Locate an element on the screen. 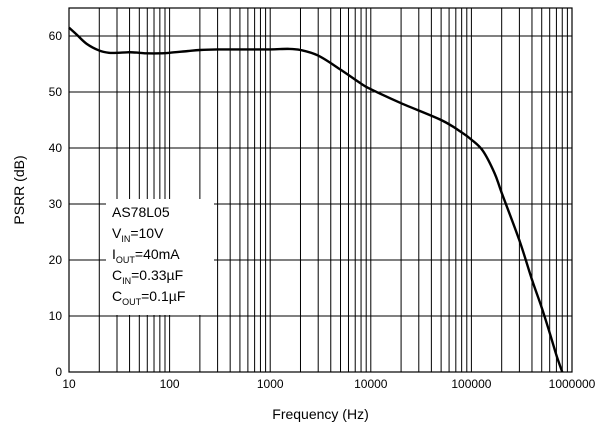 This screenshot has width=596, height=434. annotation-main: V is located at coordinates (117, 233).